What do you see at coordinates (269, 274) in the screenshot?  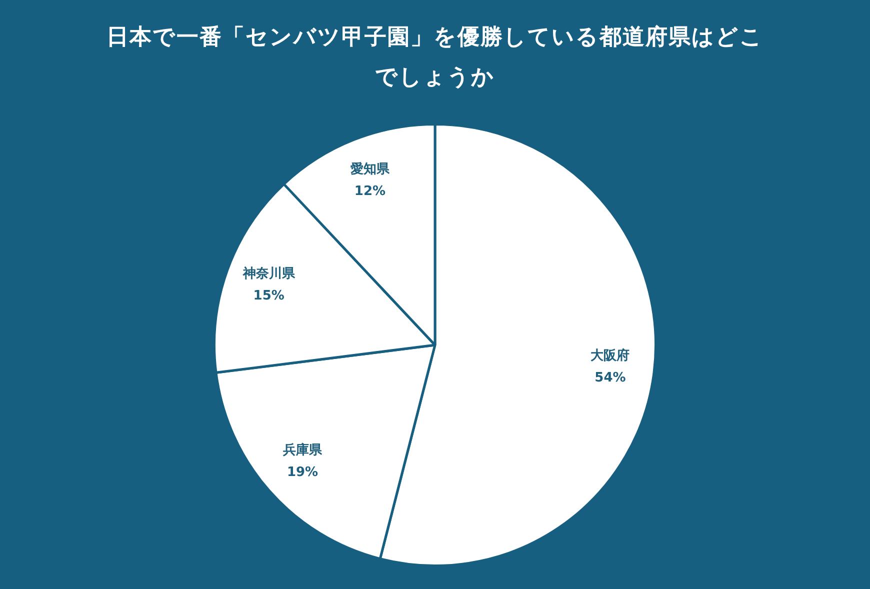 I see `slice-label: 神奈川県` at bounding box center [269, 274].